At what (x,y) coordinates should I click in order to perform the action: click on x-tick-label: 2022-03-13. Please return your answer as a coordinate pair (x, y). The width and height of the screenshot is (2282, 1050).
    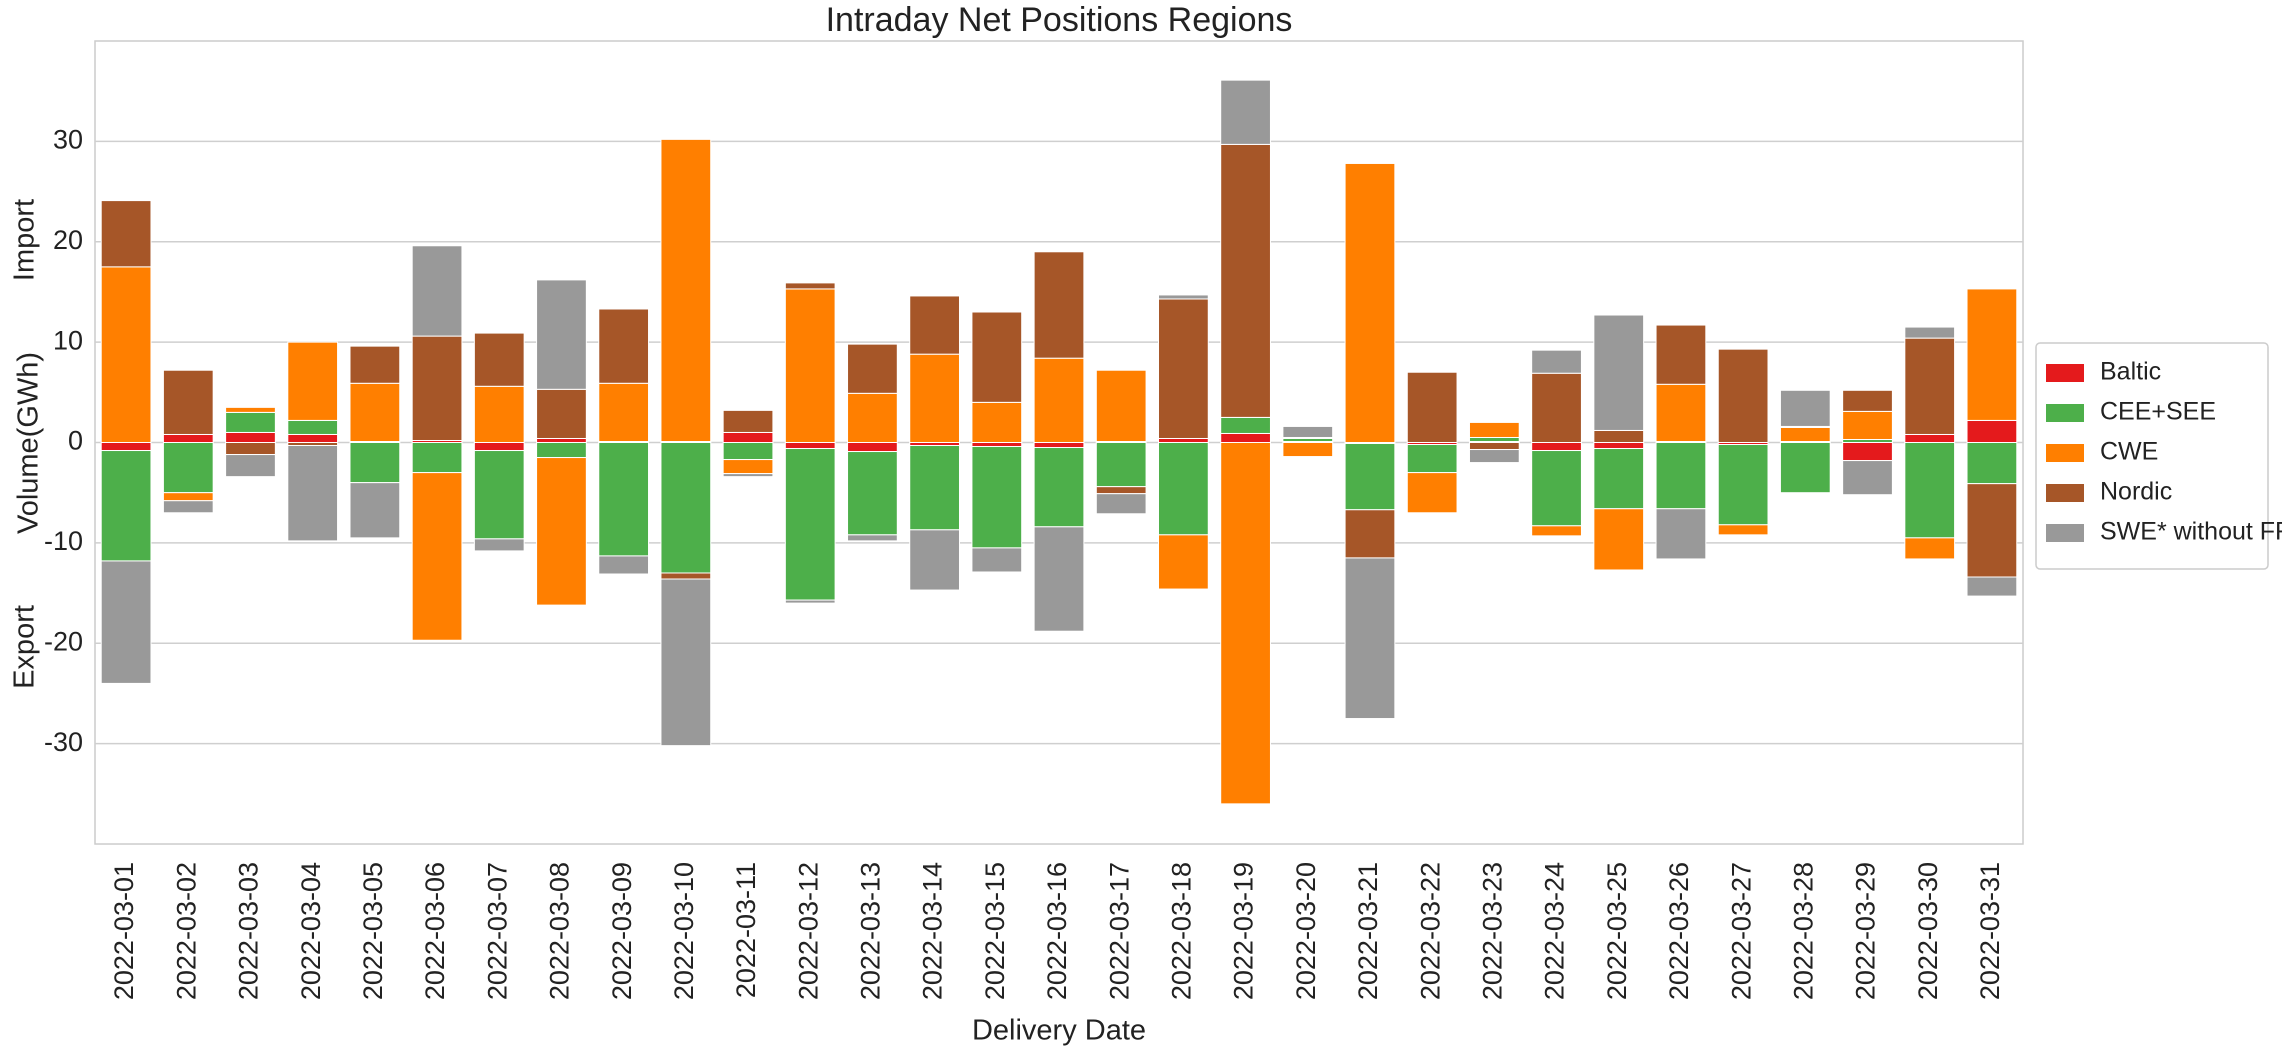
    Looking at the image, I should click on (871, 931).